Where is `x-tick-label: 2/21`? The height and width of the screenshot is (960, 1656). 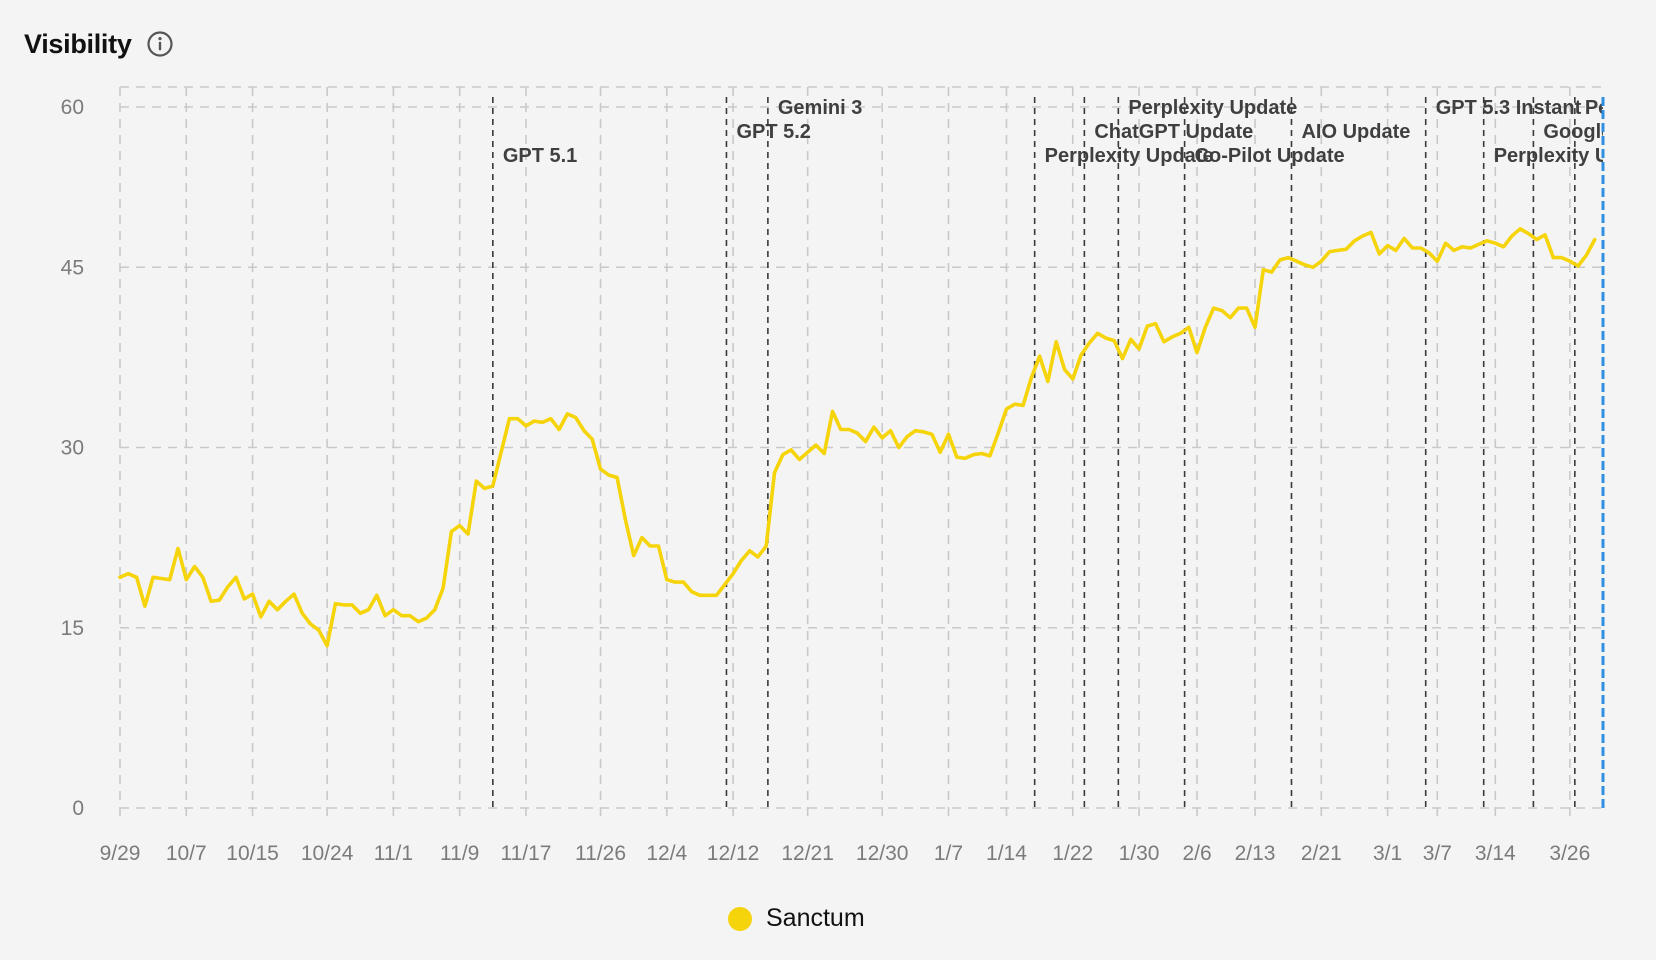 x-tick-label: 2/21 is located at coordinates (1321, 853).